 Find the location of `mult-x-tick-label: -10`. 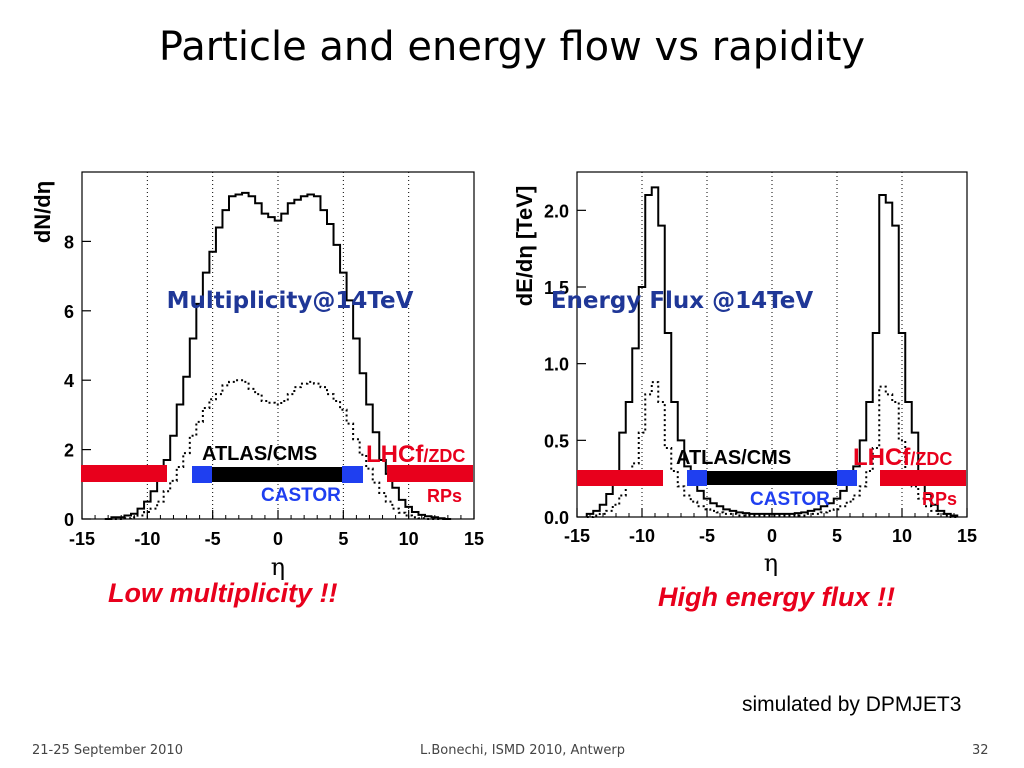

mult-x-tick-label: -10 is located at coordinates (147, 539).